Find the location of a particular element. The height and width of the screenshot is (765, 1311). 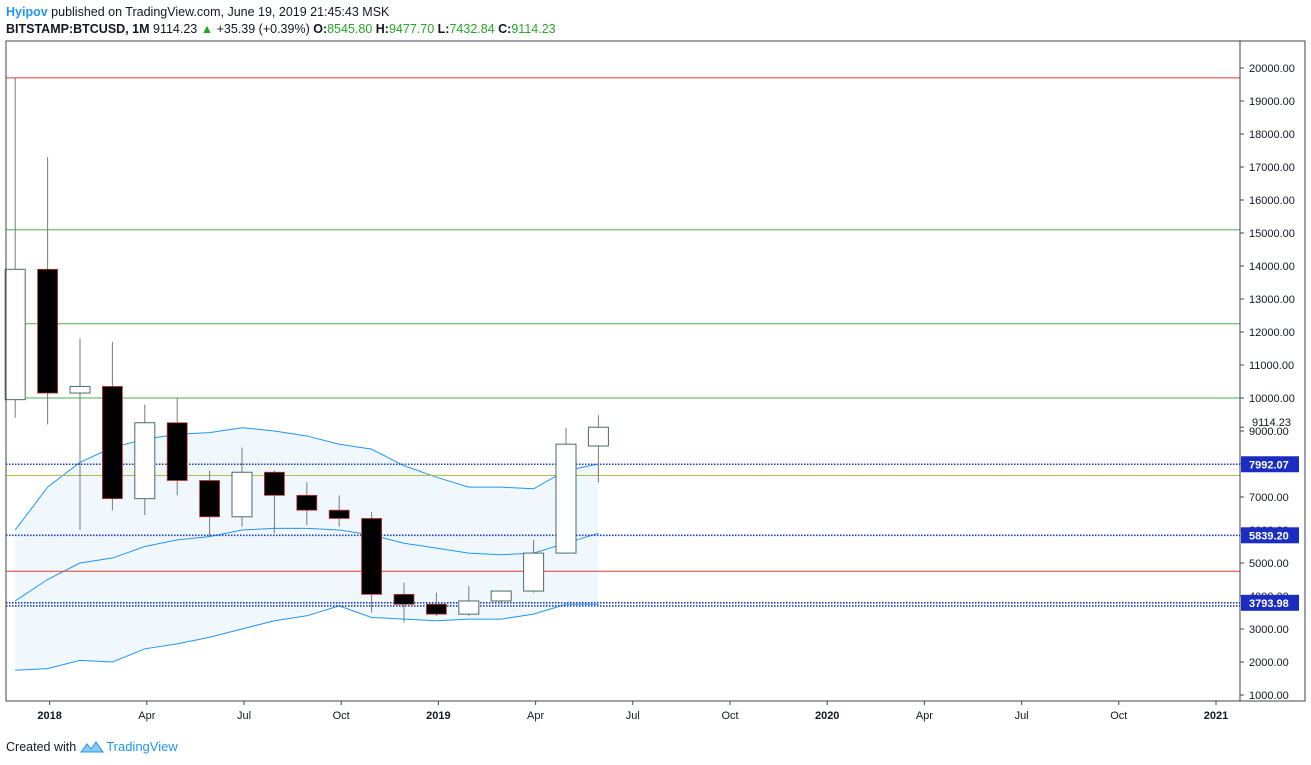

close-label: C: is located at coordinates (505, 29).